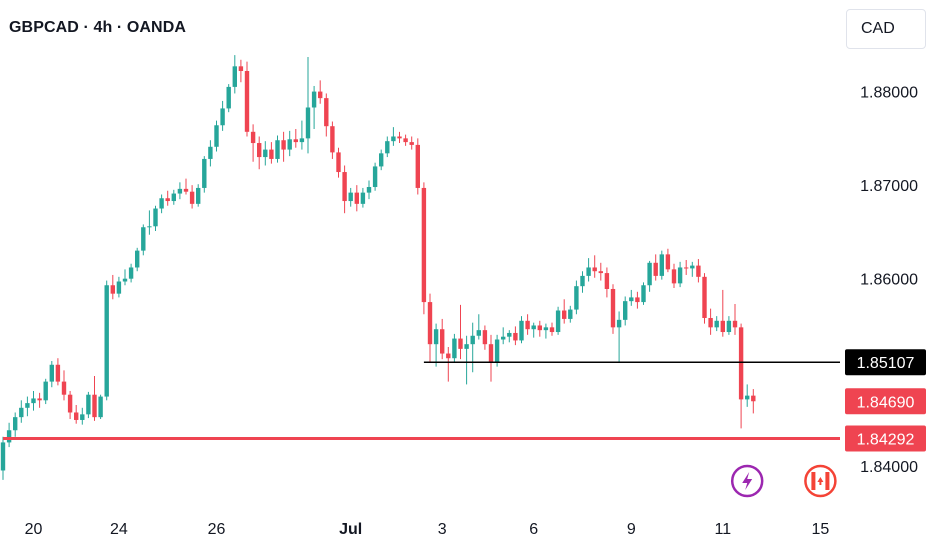 The height and width of the screenshot is (550, 932). Describe the element at coordinates (878, 28) in the screenshot. I see `currency-label: CAD` at that location.